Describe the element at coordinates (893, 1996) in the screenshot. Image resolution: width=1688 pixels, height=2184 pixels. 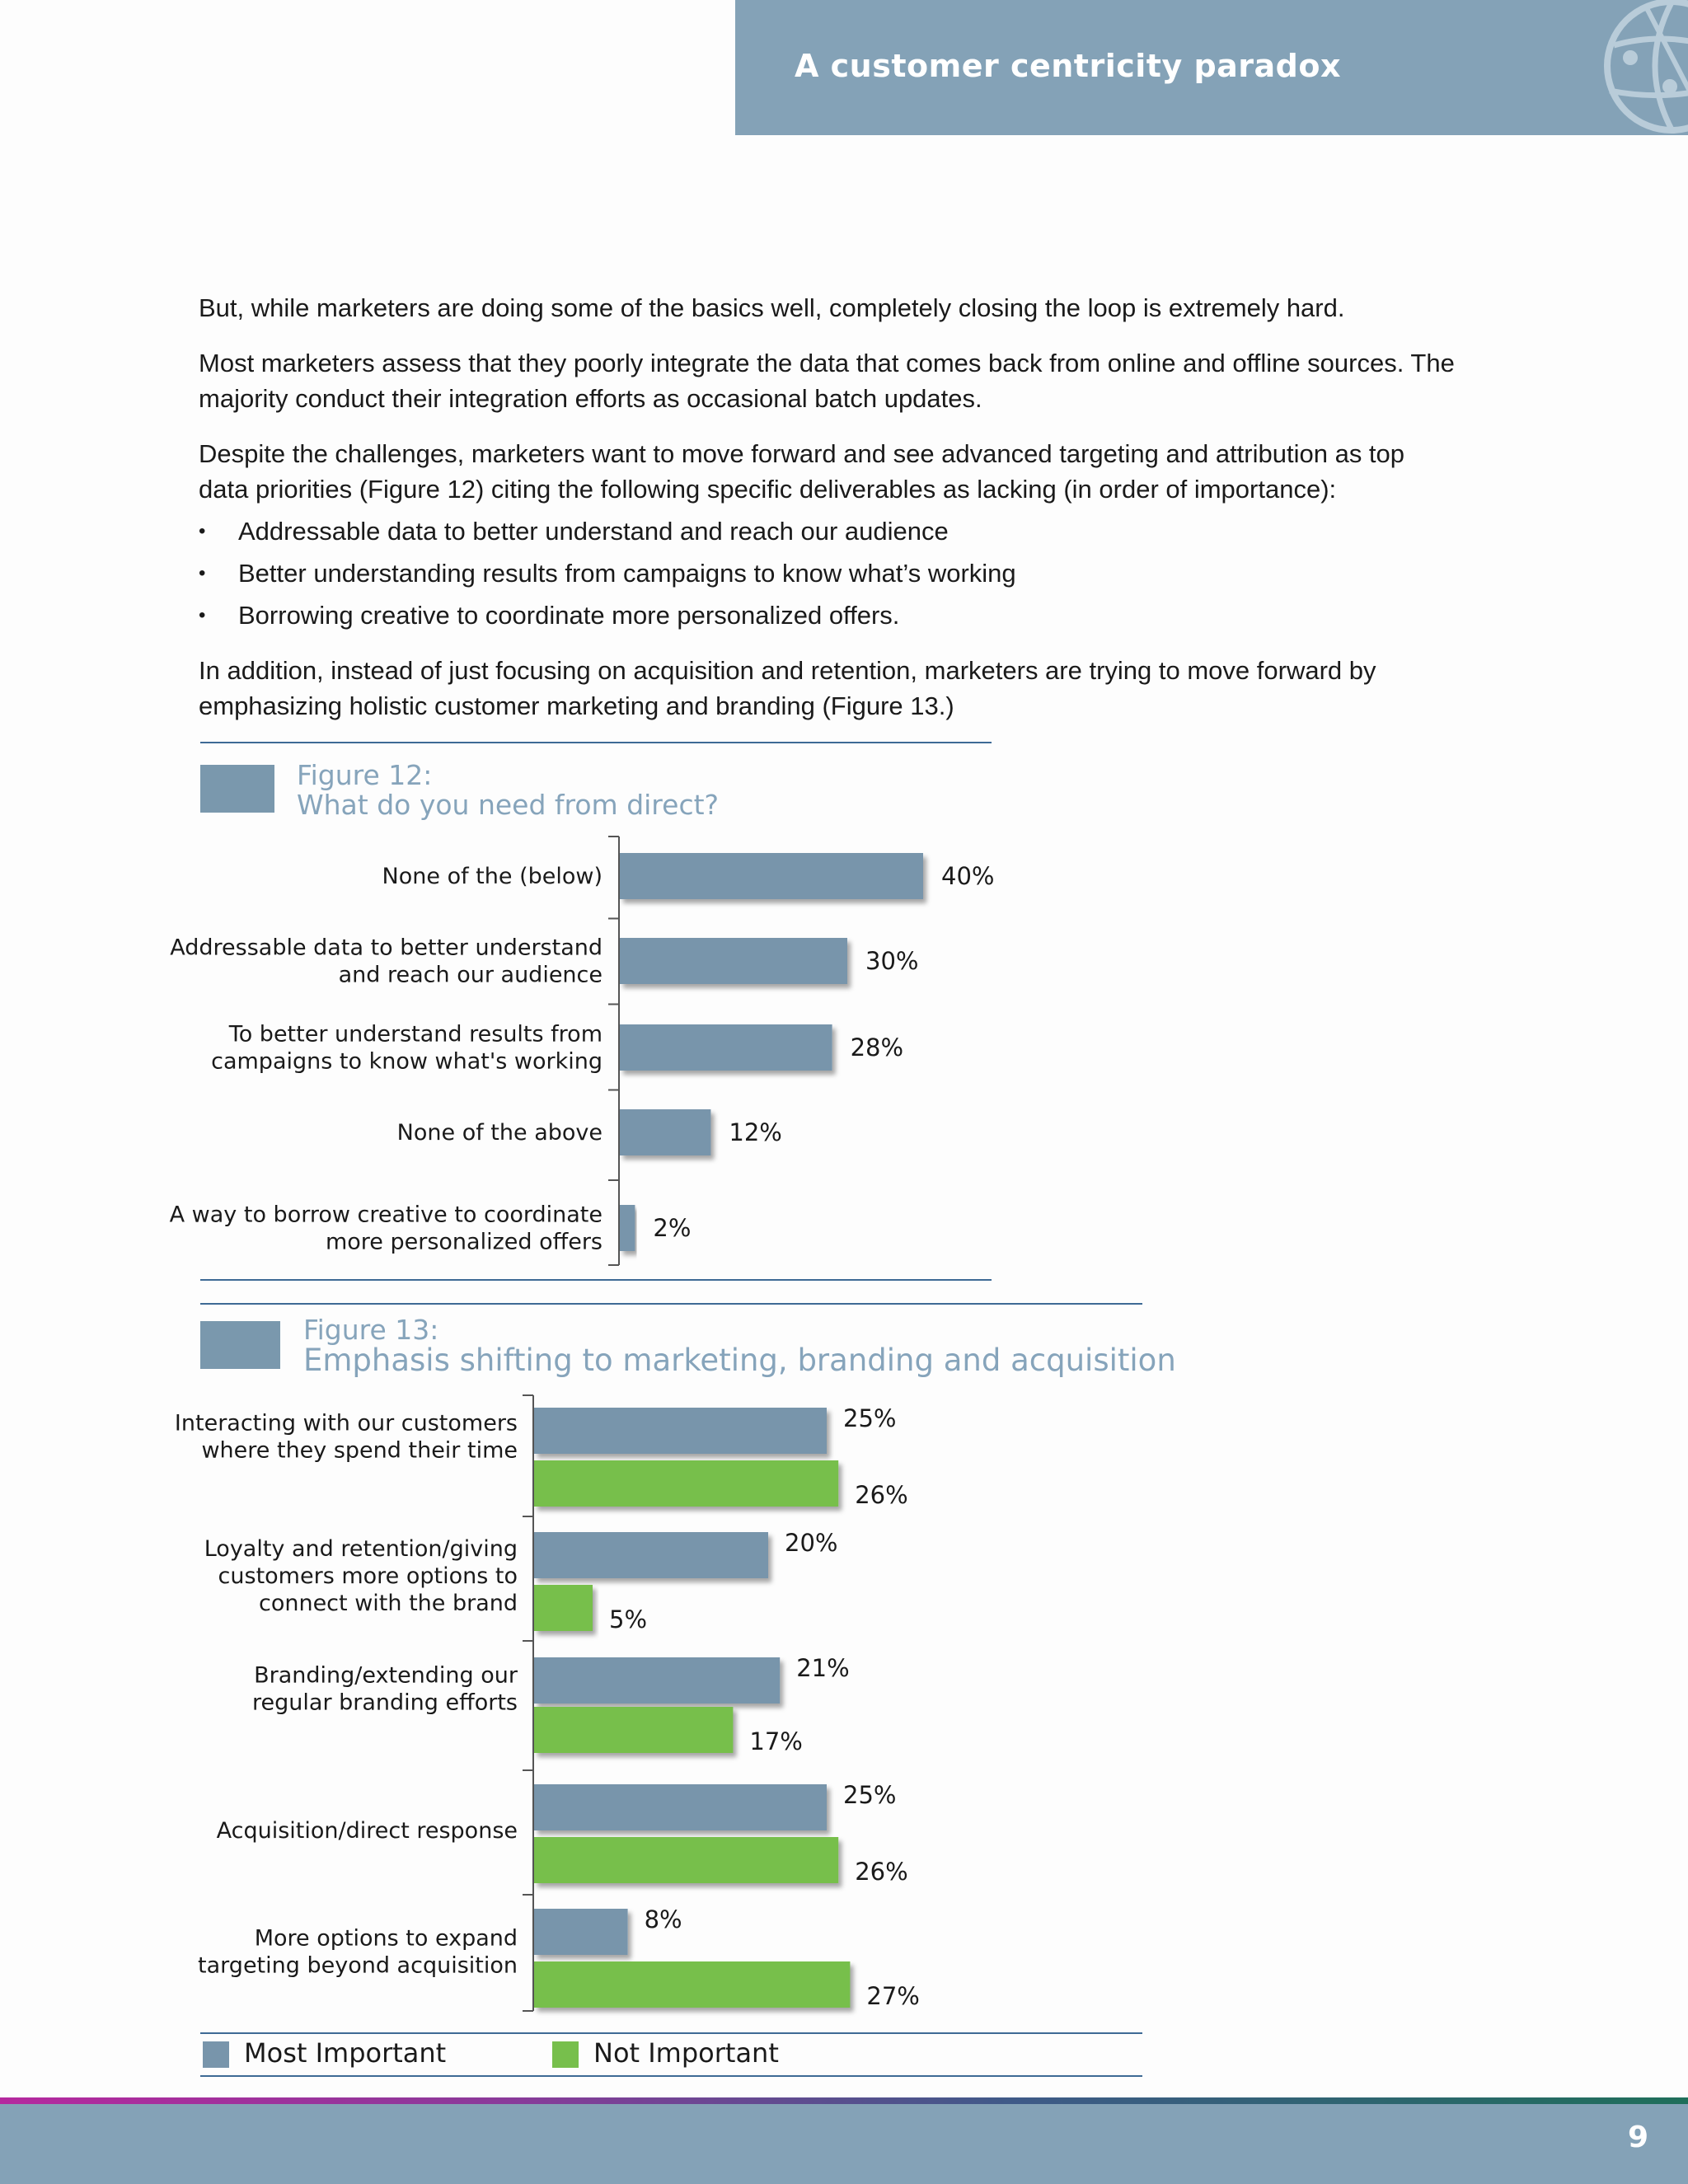
I see `data-label: 27%` at that location.